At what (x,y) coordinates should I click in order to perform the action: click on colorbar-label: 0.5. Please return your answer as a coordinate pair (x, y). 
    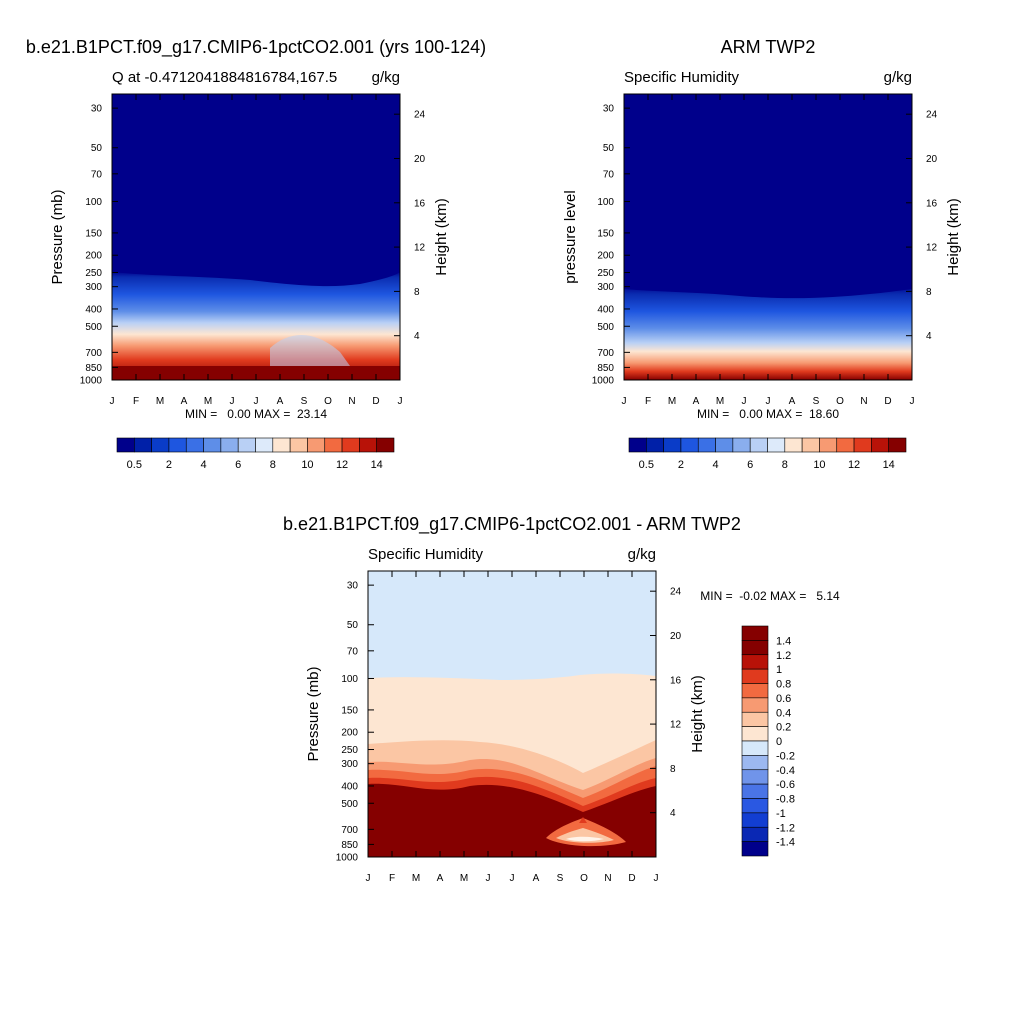
    Looking at the image, I should click on (134, 465).